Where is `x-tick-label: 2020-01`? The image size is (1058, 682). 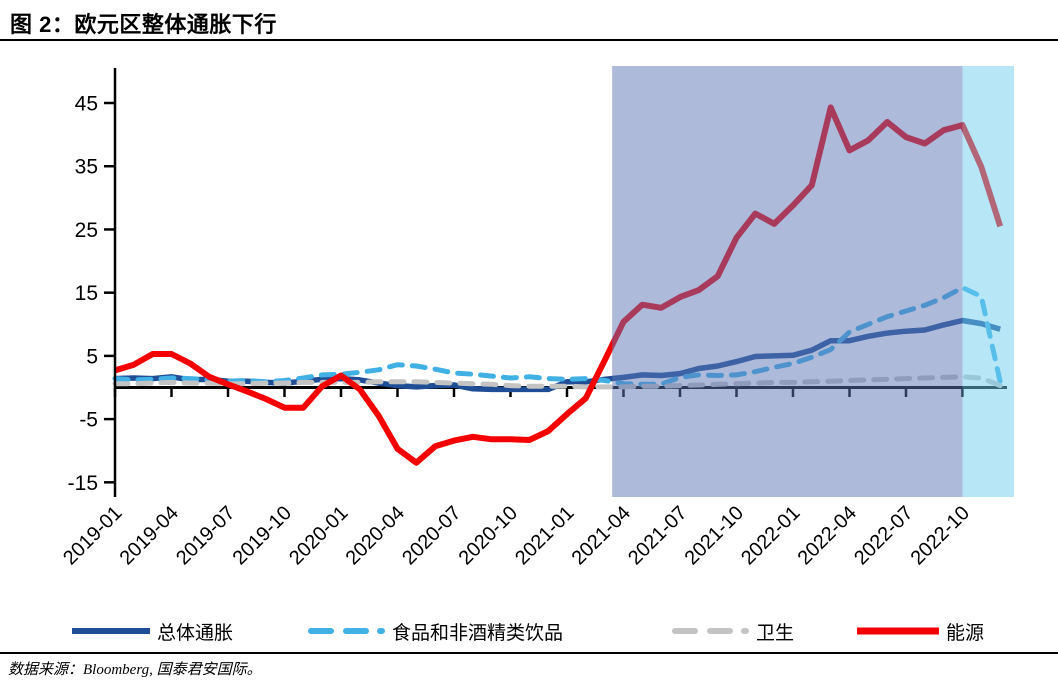 x-tick-label: 2020-01 is located at coordinates (318, 535).